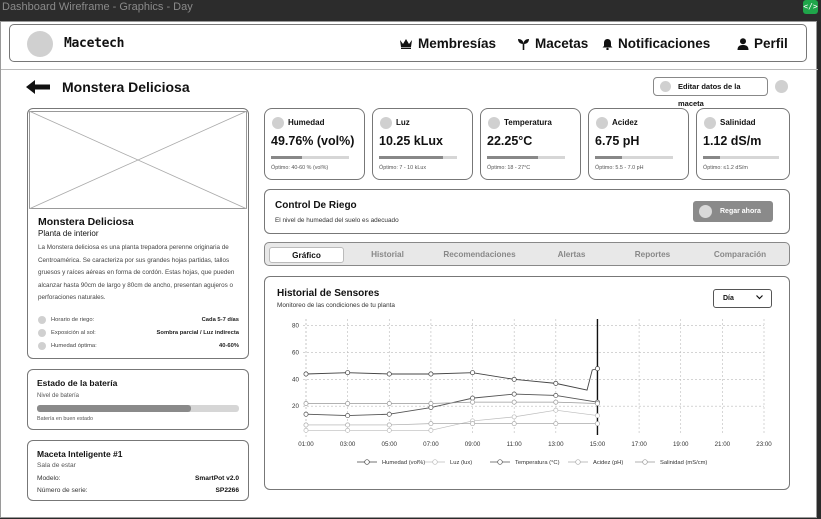 The height and width of the screenshot is (519, 821). I want to click on metric-name: Luz, so click(403, 122).